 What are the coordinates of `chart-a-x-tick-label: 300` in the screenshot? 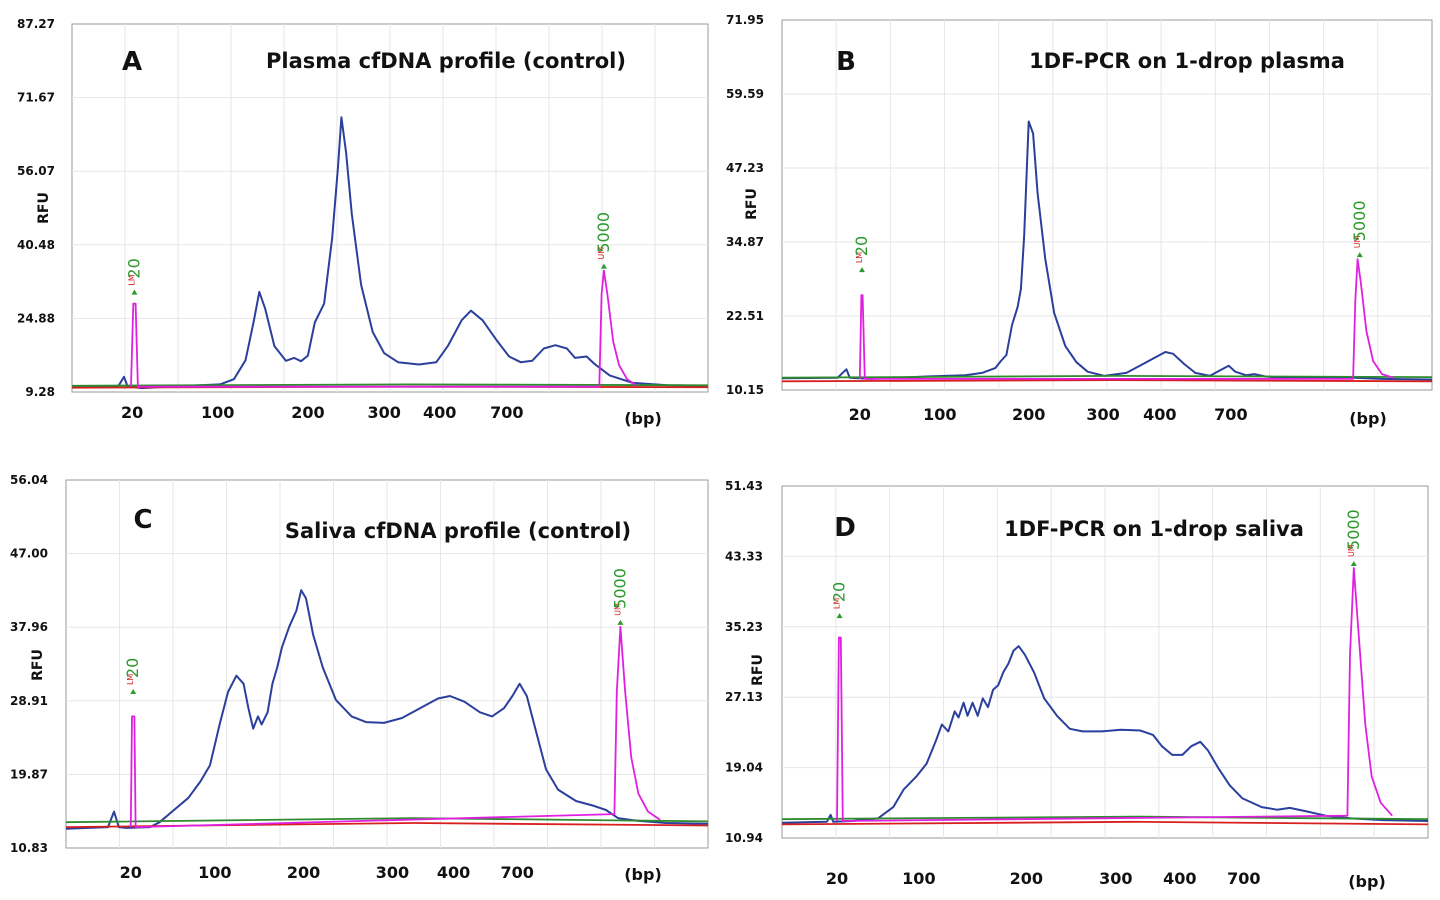 It's located at (384, 412).